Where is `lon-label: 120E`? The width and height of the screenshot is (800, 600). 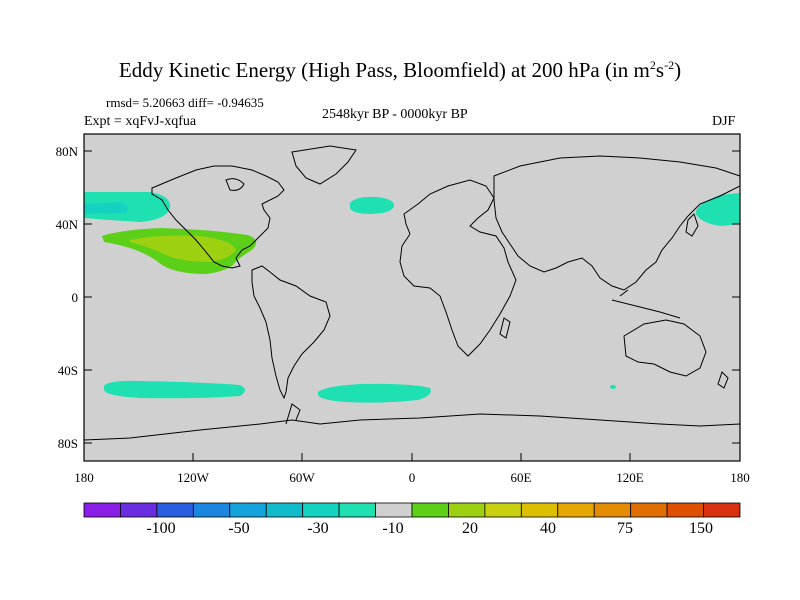
lon-label: 120E is located at coordinates (630, 477).